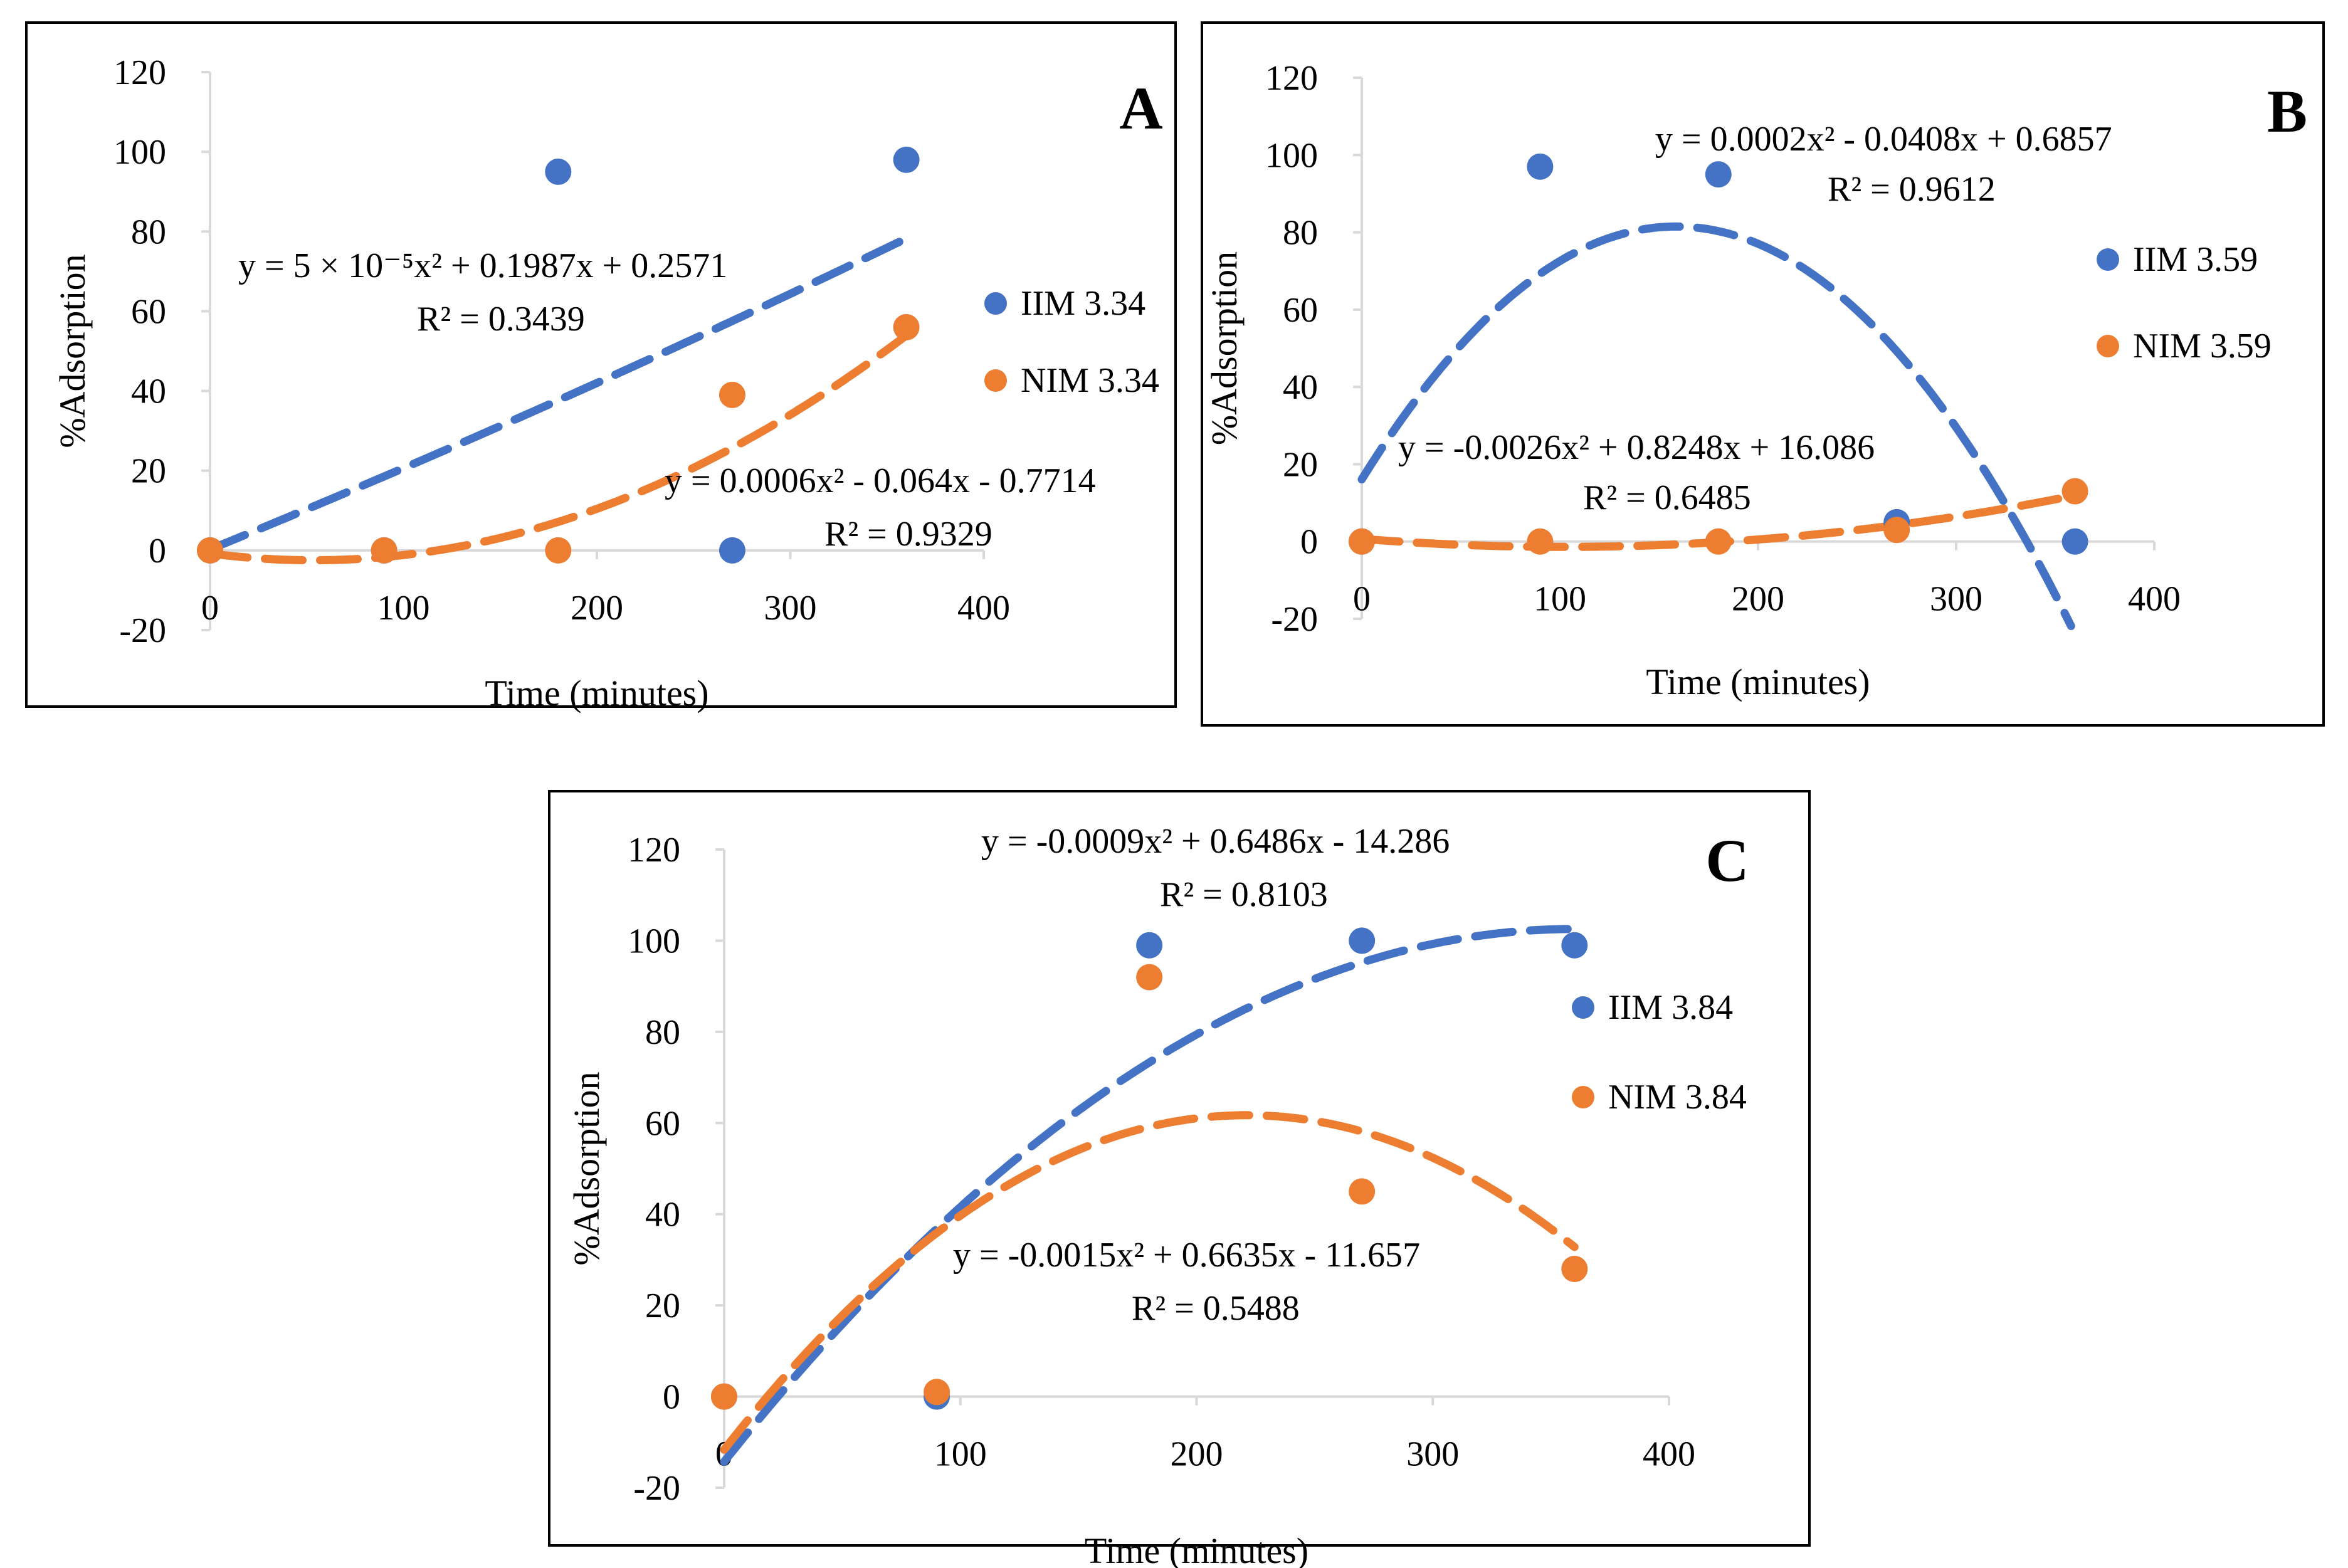 Image resolution: width=2348 pixels, height=1568 pixels. I want to click on panel-letter: C, so click(1727, 861).